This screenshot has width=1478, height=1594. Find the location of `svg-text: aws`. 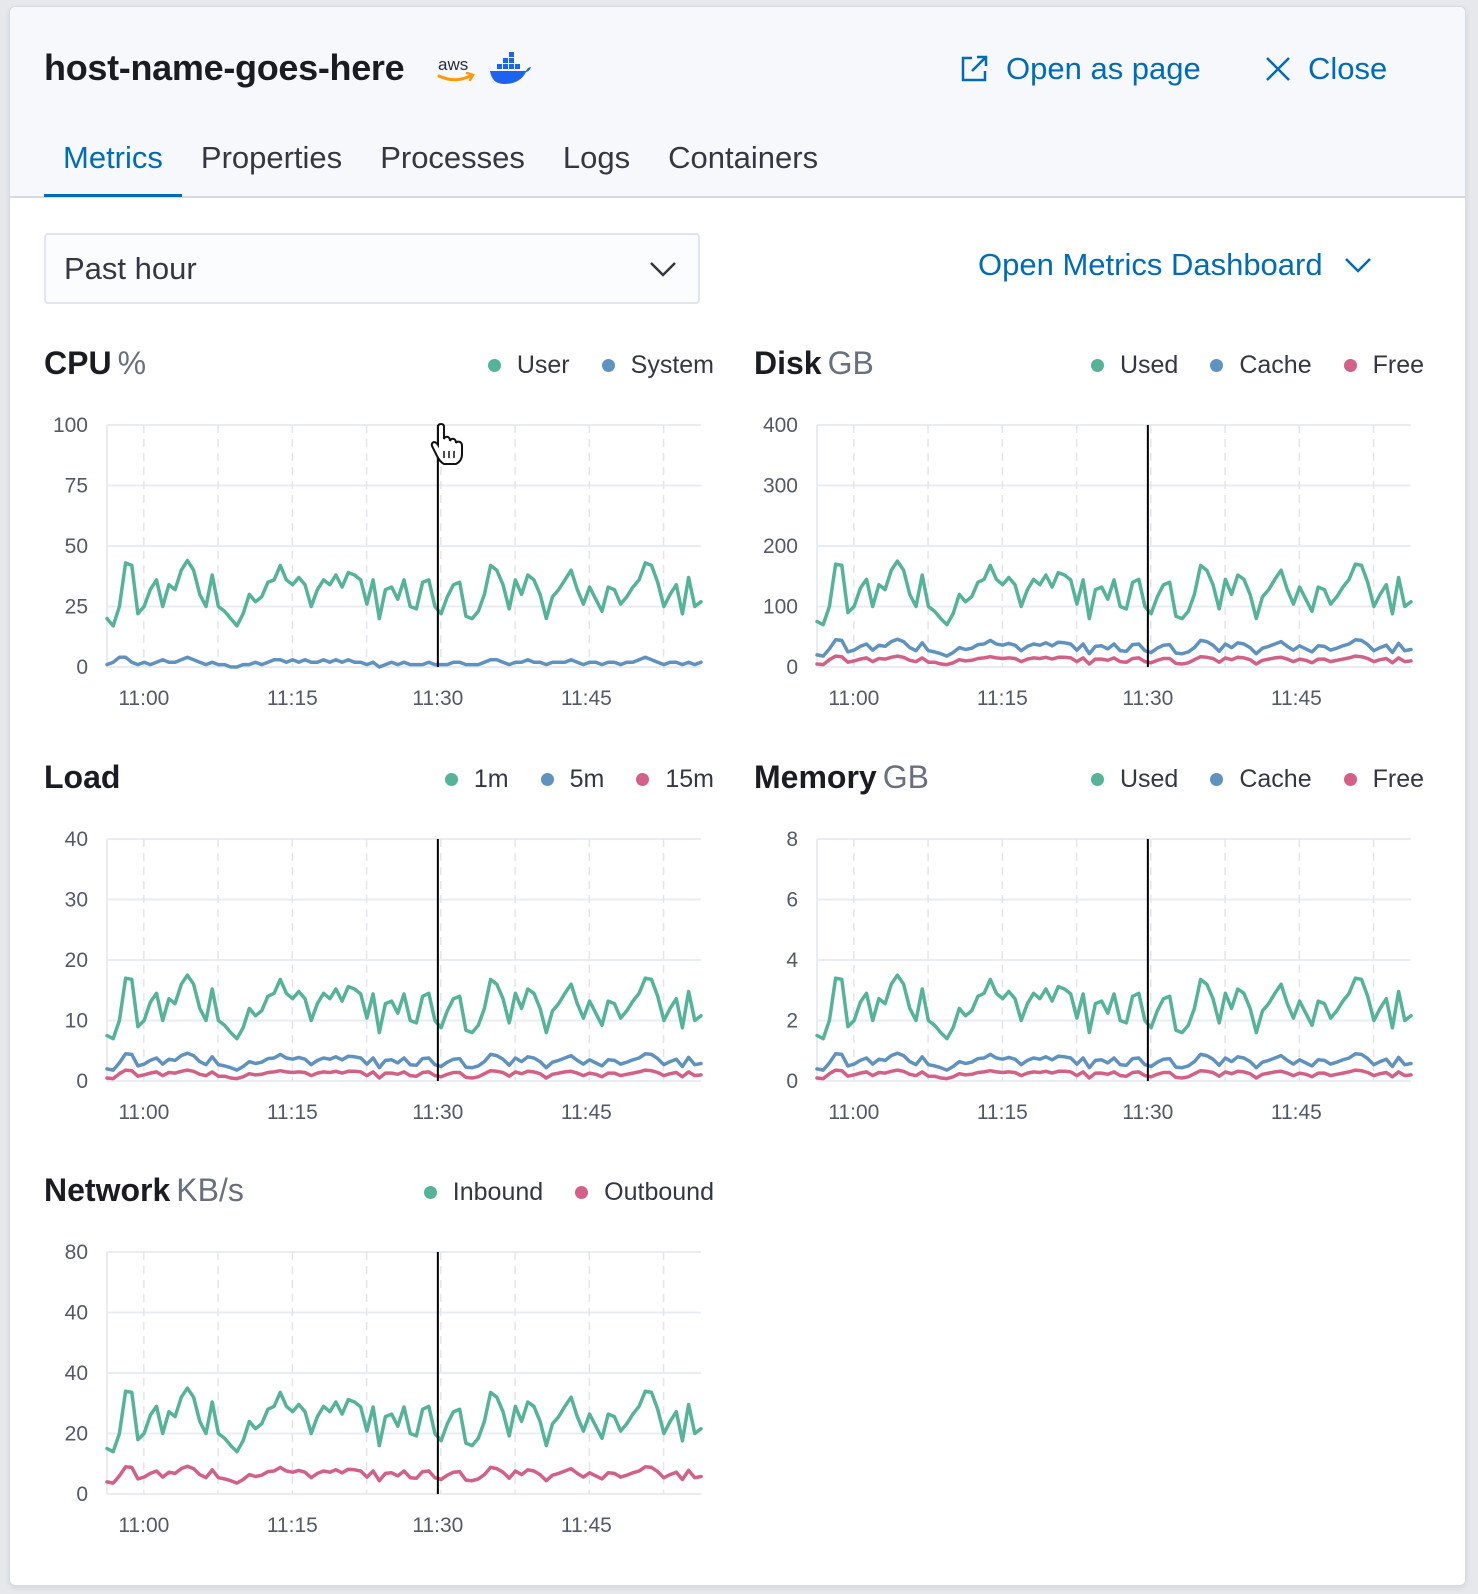

svg-text: aws is located at coordinates (453, 64).